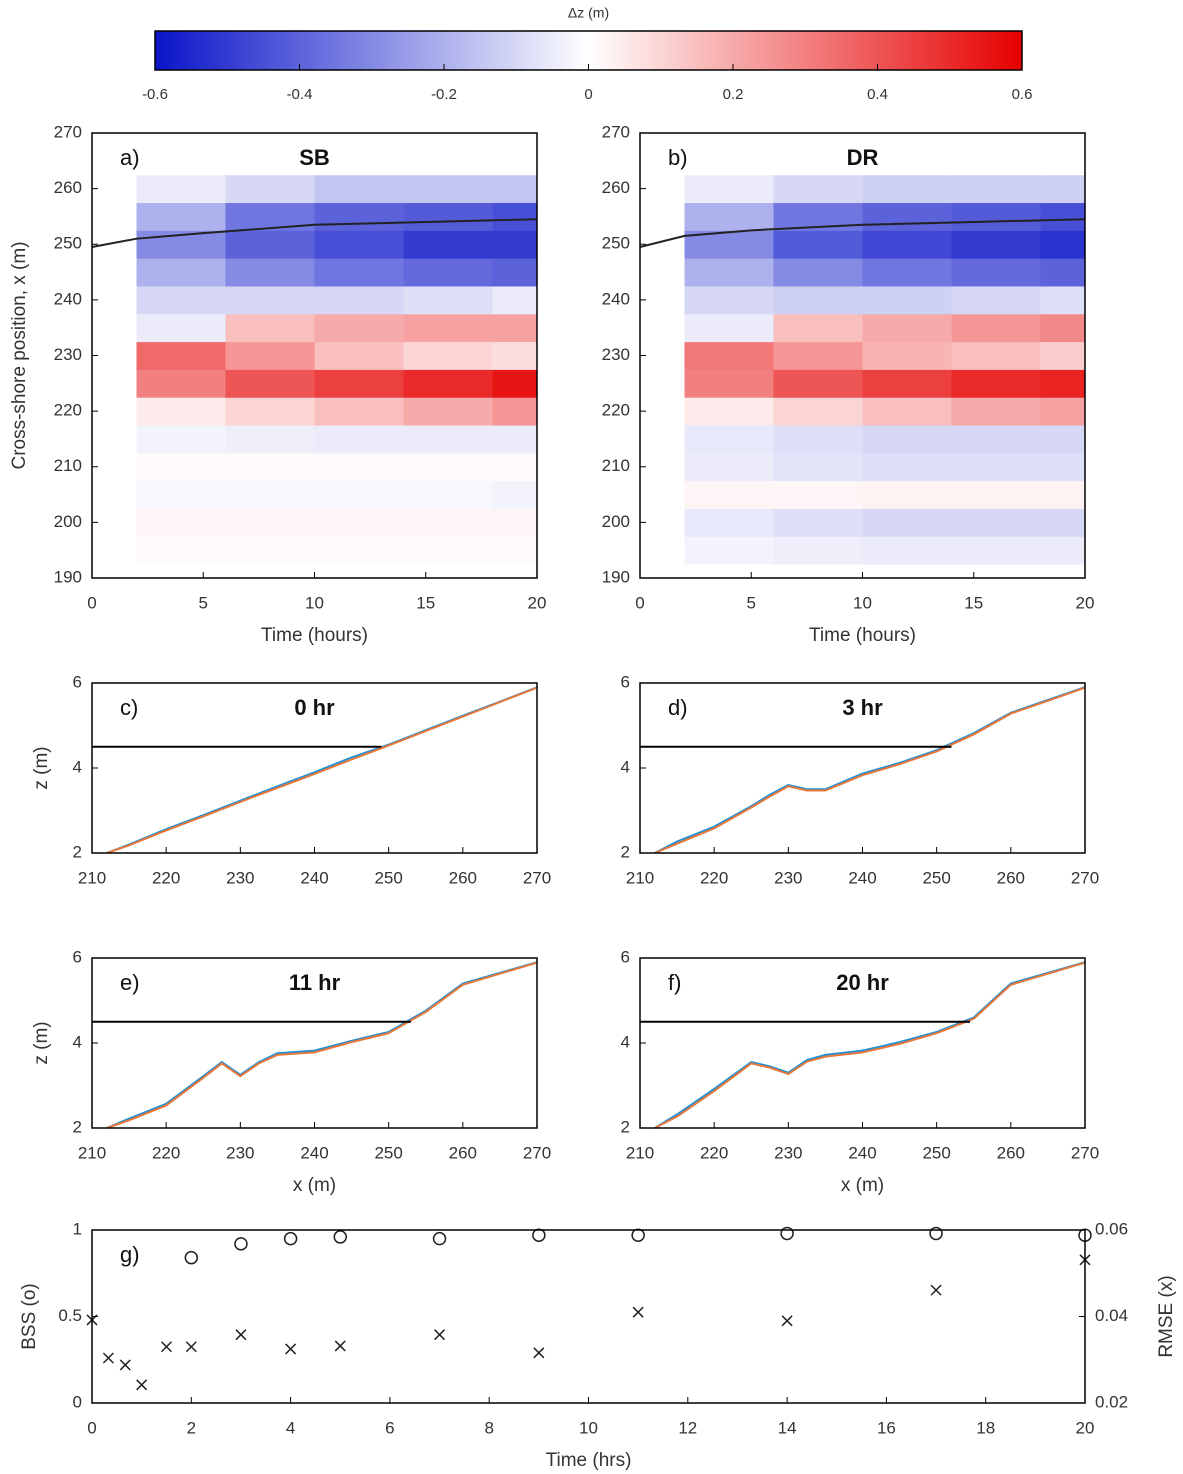  I want to click on x-axis-label: Time (hours), so click(862, 635).